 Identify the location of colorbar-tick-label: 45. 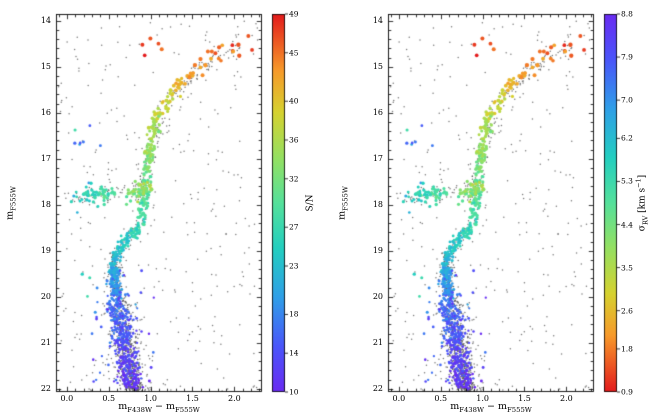
(294, 53).